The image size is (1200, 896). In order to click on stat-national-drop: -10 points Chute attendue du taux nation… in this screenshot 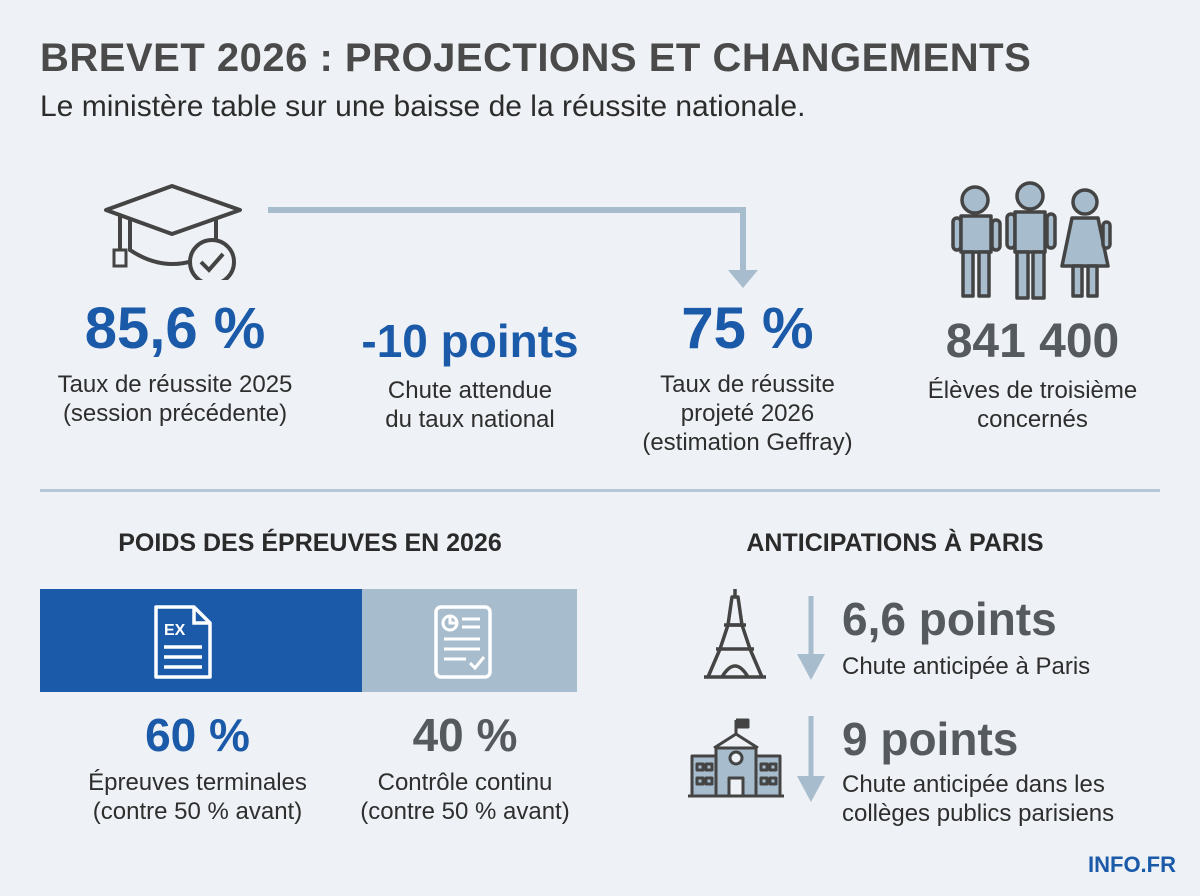, I will do `click(470, 376)`.